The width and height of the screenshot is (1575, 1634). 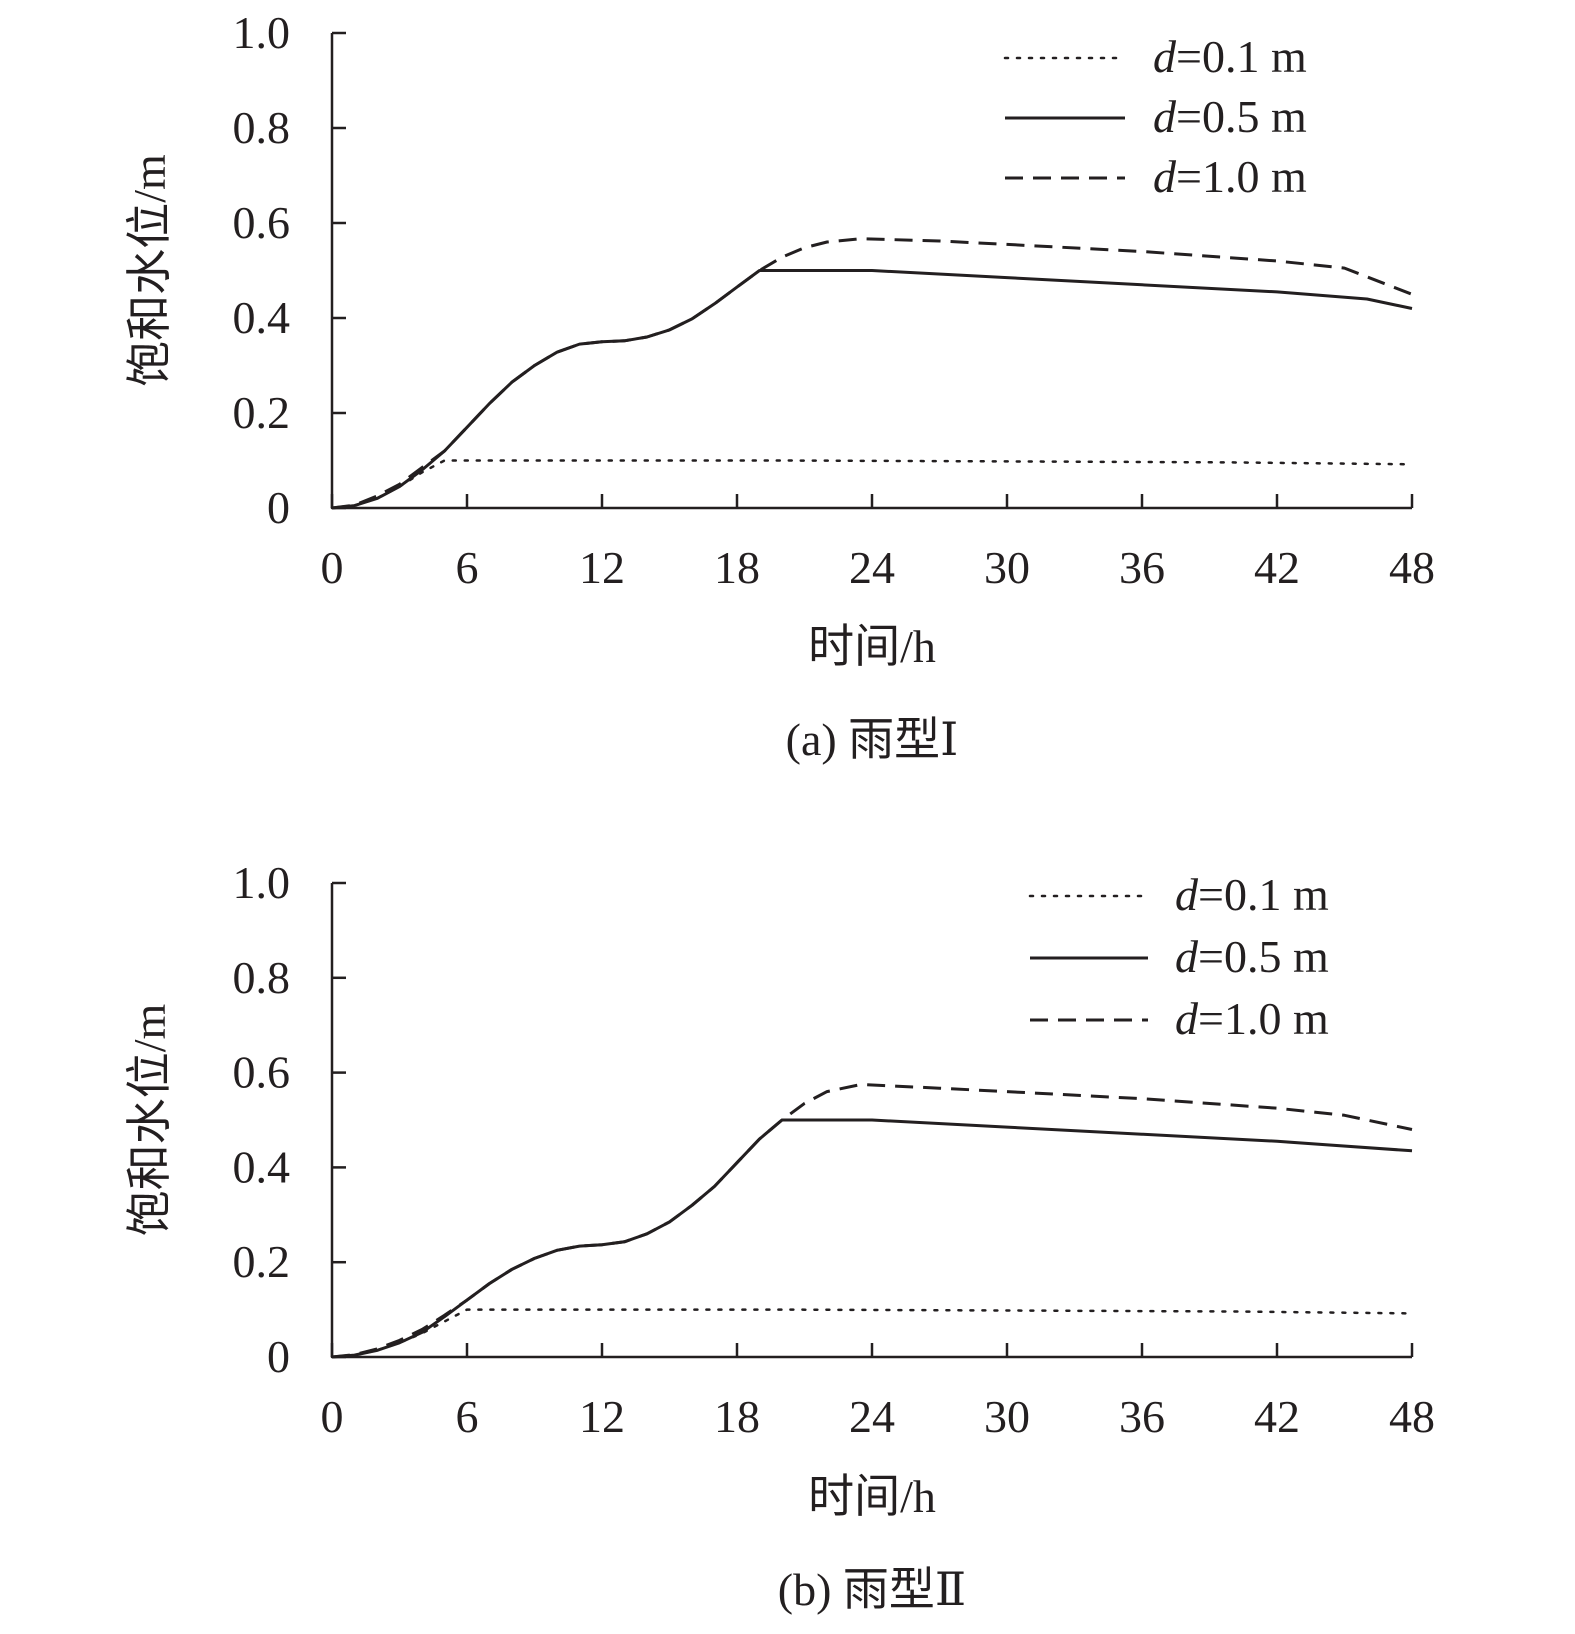 What do you see at coordinates (872, 1589) in the screenshot?
I see `chart-caption: (b) 雨型Ⅱ` at bounding box center [872, 1589].